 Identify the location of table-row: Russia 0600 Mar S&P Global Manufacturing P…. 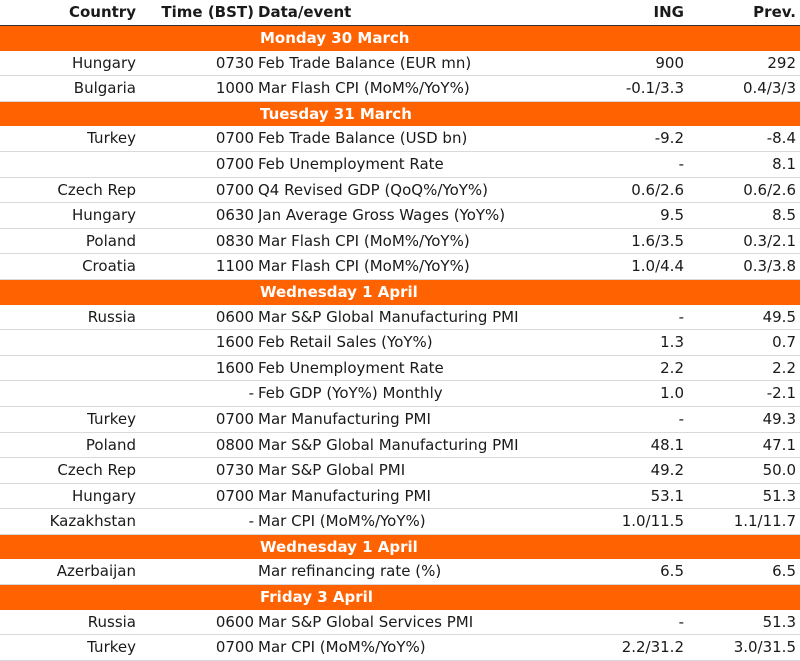
(400, 317).